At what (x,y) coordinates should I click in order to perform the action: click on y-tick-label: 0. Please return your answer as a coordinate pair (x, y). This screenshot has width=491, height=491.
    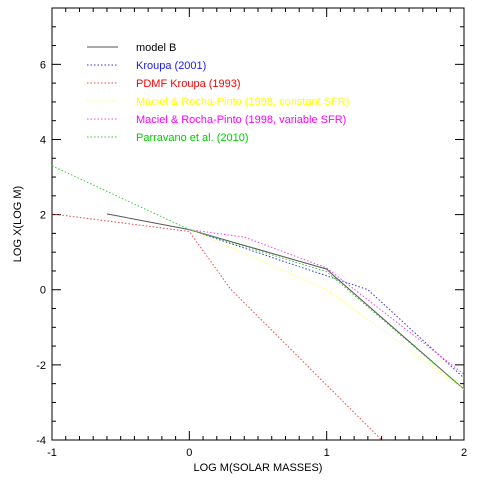
    Looking at the image, I should click on (43, 291).